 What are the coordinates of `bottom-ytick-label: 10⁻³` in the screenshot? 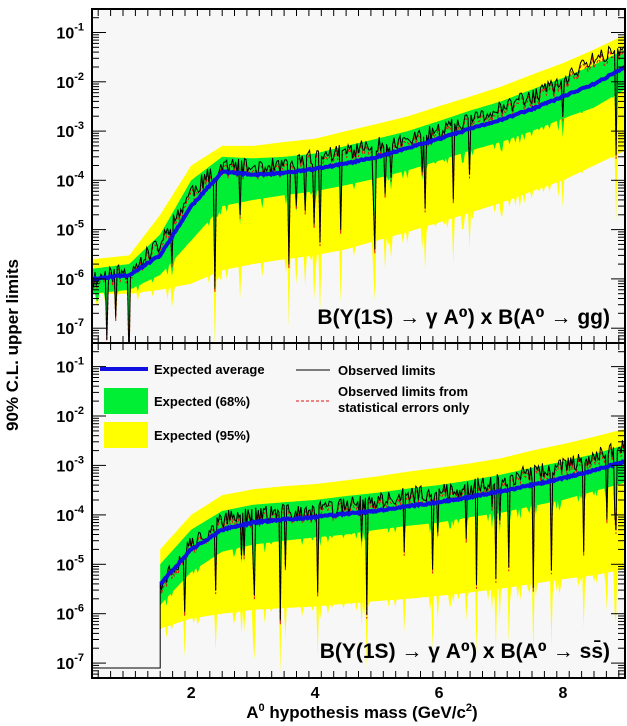 It's located at (70, 464).